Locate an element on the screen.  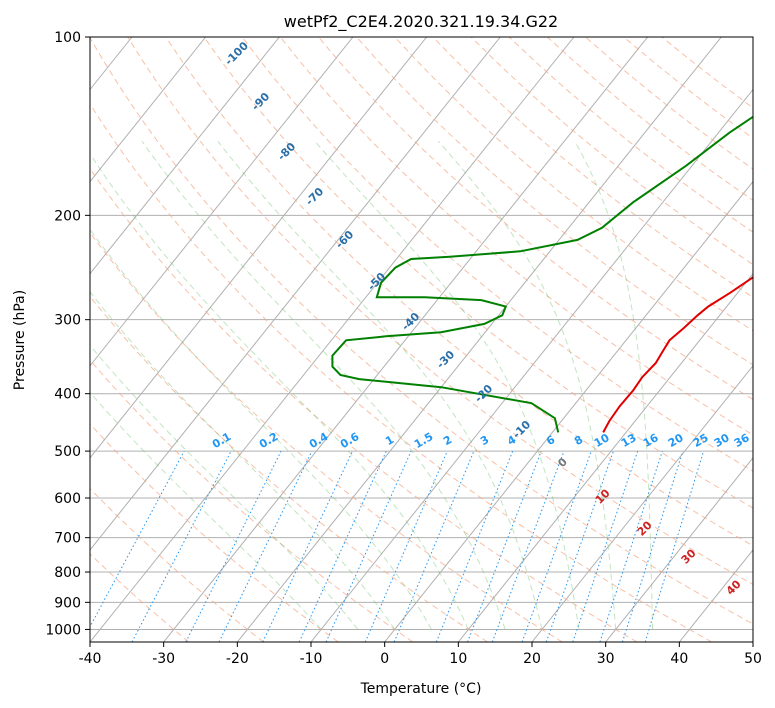
mixing-ratio-label: 16 is located at coordinates (651, 440).